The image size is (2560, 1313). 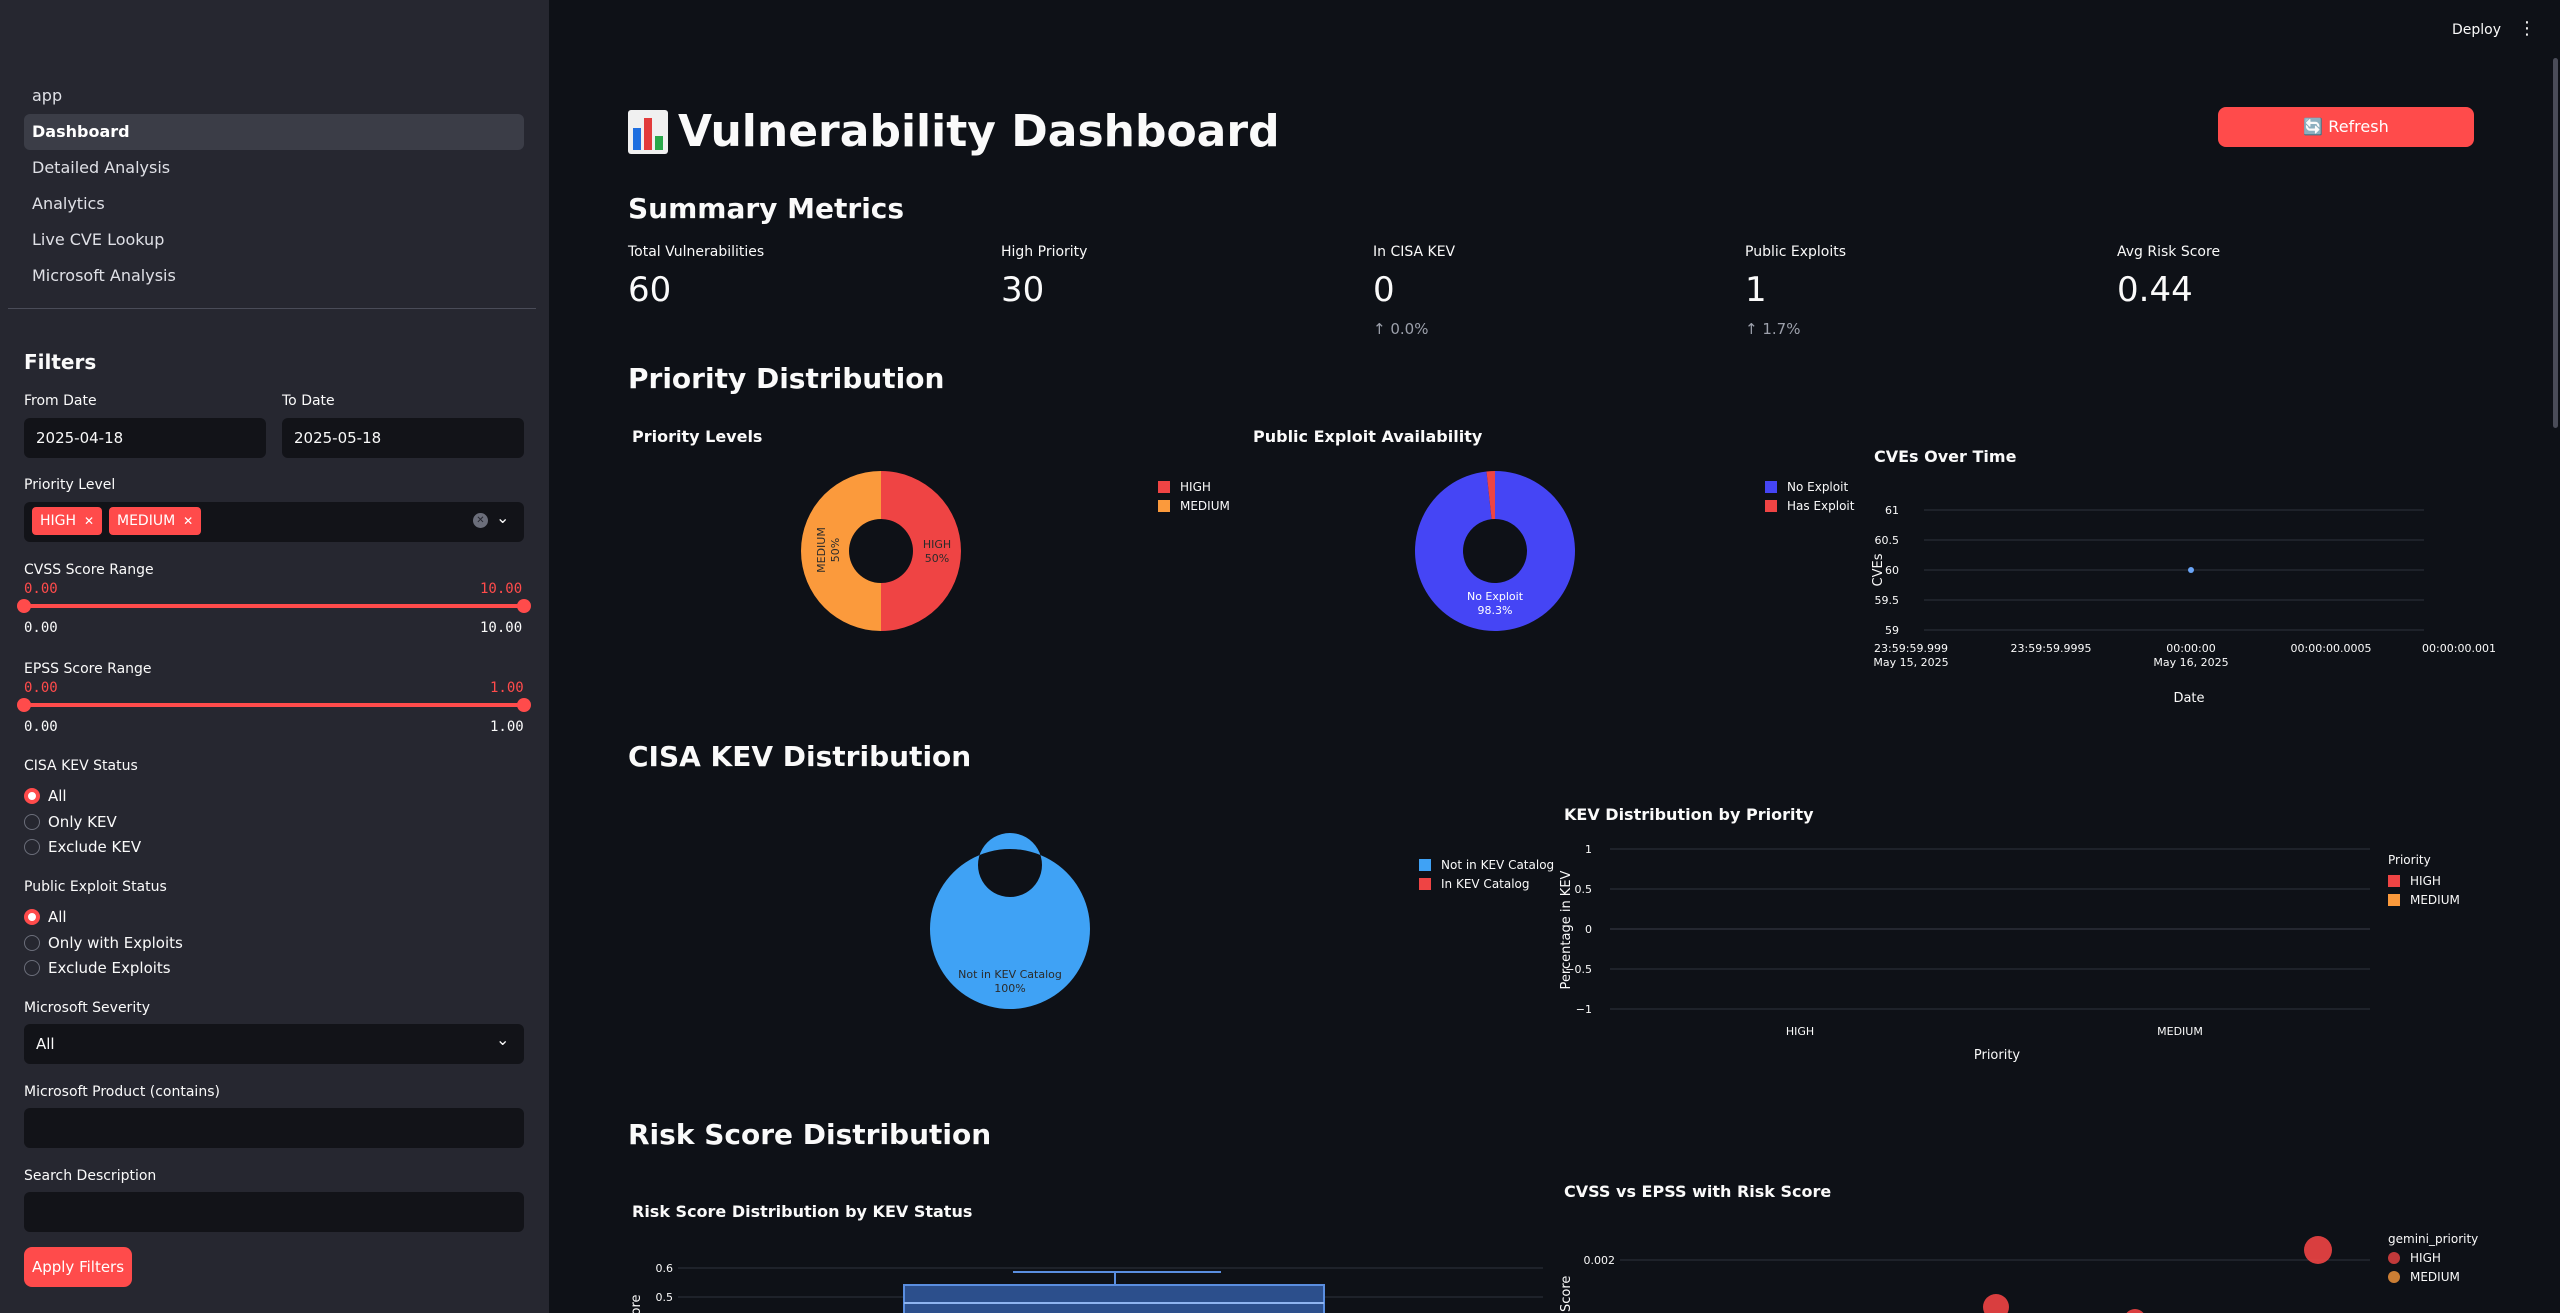 I want to click on nav-item-microsoft-analysis: Microsoft Analysis, so click(x=104, y=275).